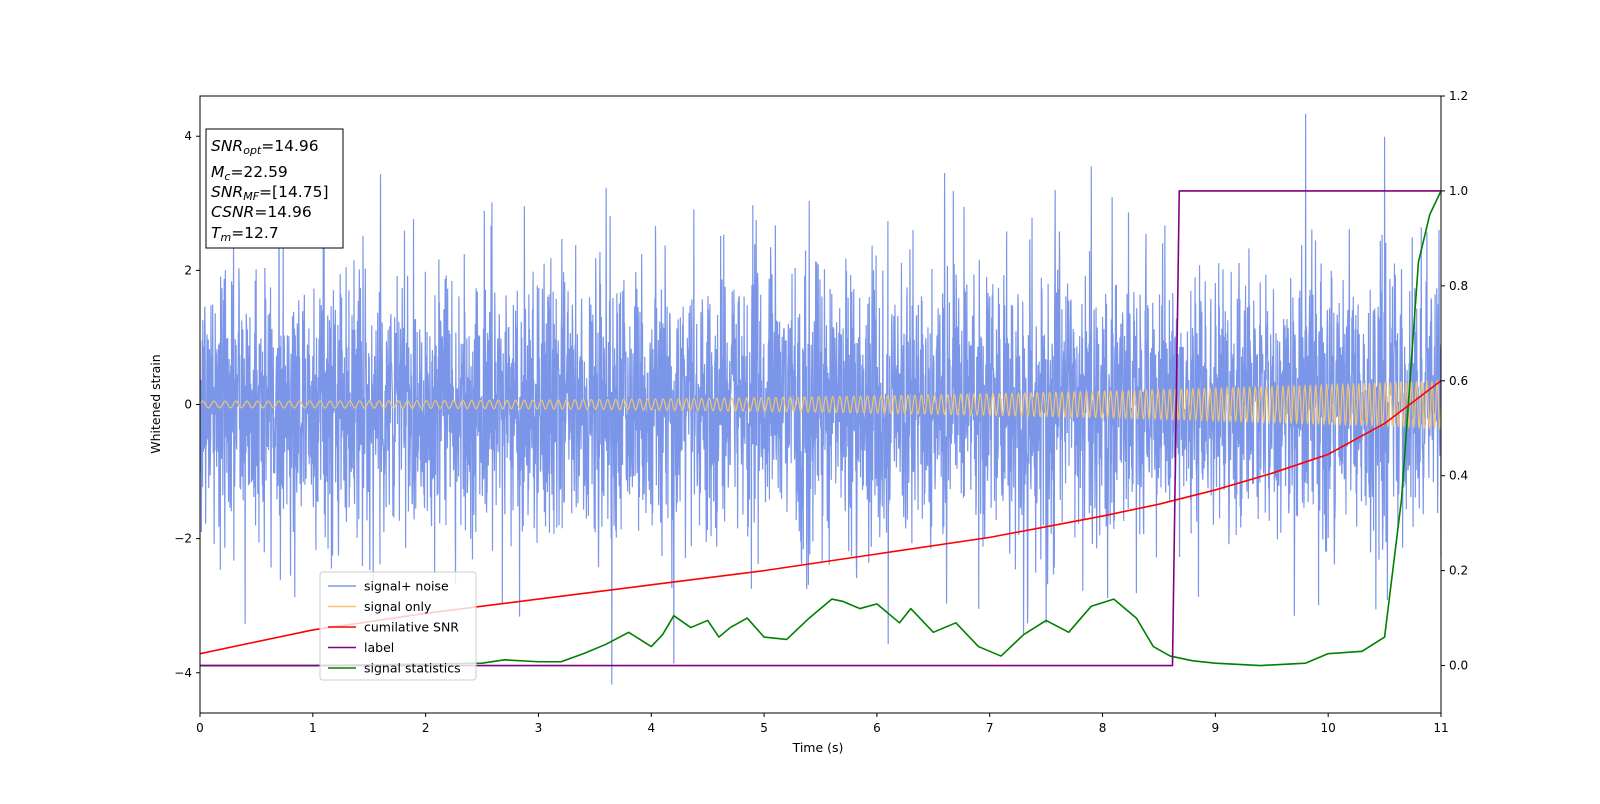 Image resolution: width=1600 pixels, height=804 pixels. Describe the element at coordinates (188, 270) in the screenshot. I see `y-tick-label: 2` at that location.